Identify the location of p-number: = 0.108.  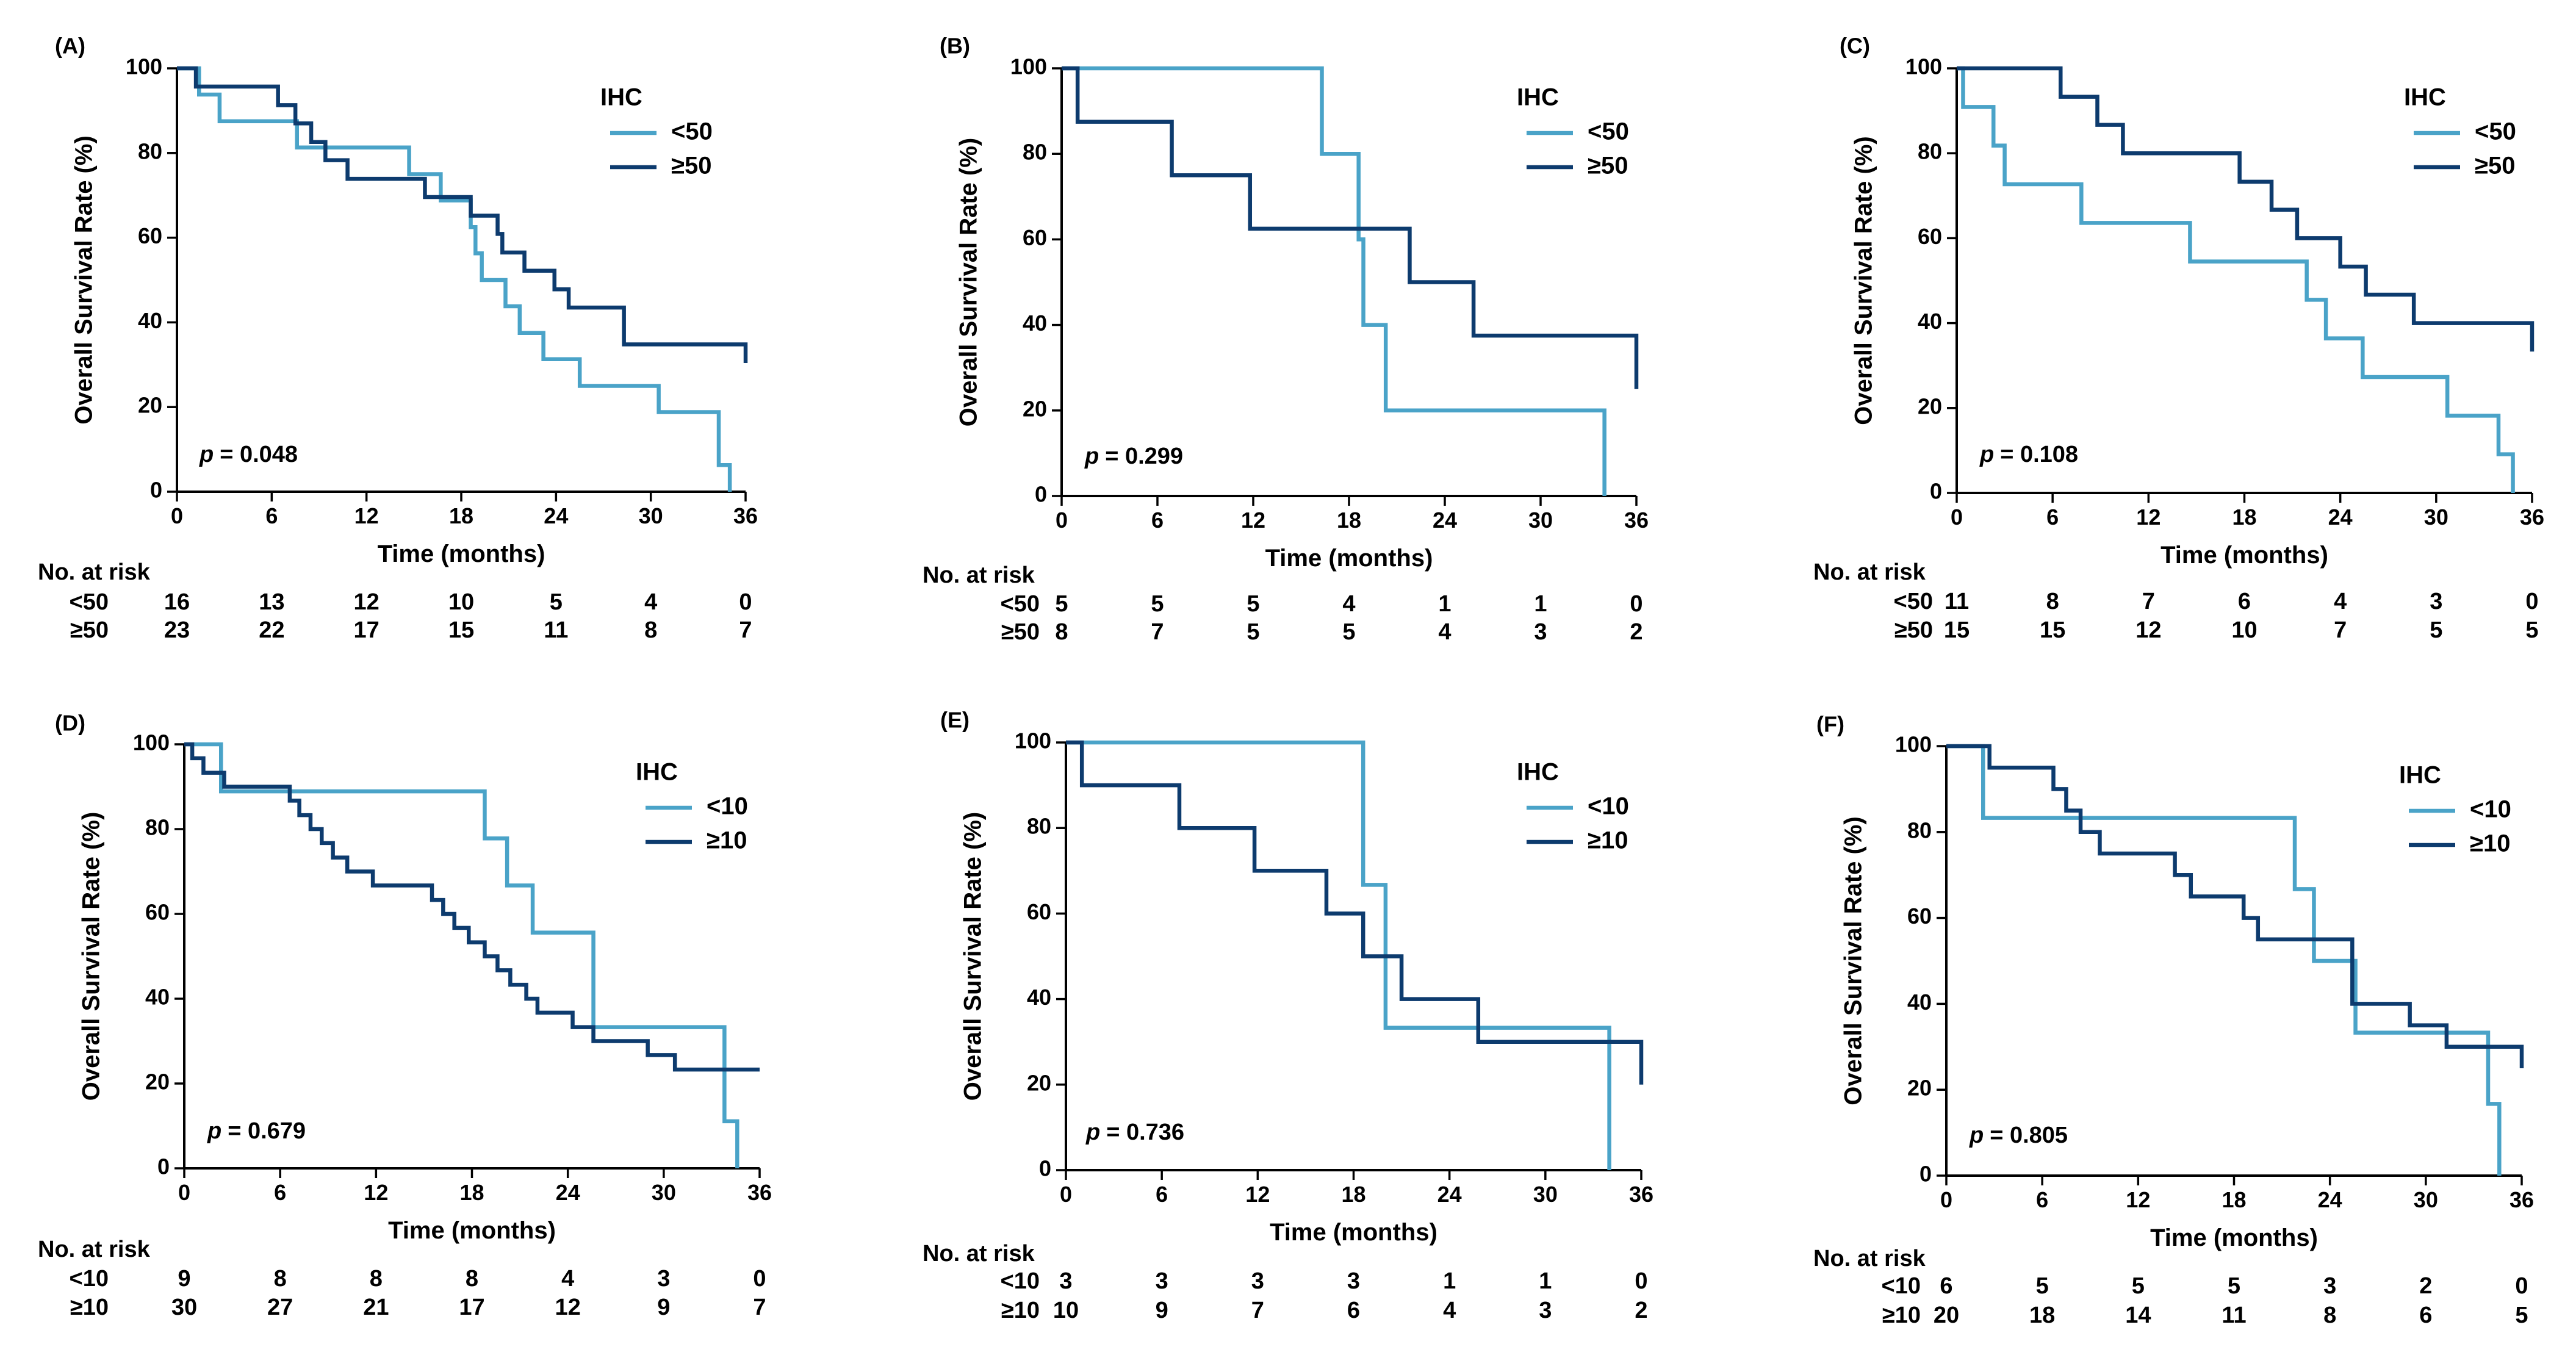
(2039, 455).